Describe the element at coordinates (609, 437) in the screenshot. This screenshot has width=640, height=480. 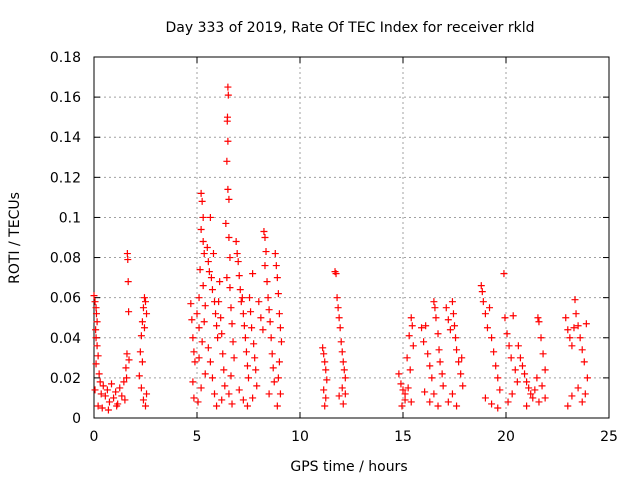
I see `x-tick-label: 25` at that location.